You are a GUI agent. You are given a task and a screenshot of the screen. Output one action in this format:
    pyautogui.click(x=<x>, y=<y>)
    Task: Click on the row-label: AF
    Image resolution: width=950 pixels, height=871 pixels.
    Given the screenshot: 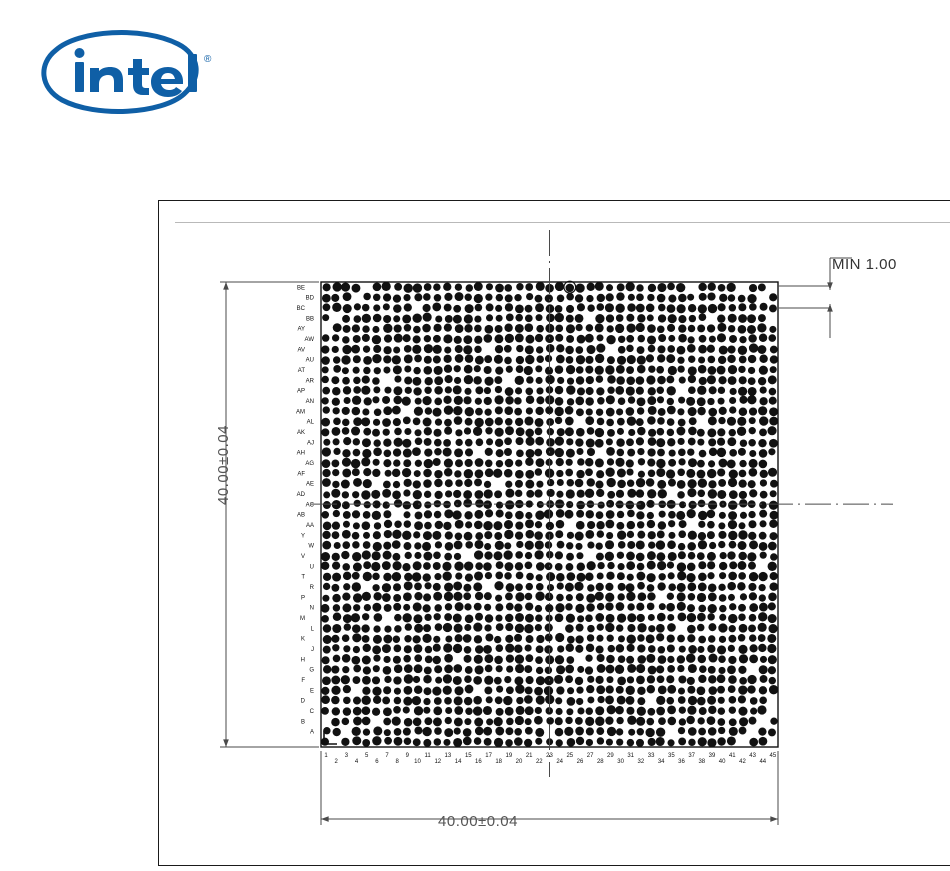 What is the action you would take?
    pyautogui.click(x=301, y=474)
    